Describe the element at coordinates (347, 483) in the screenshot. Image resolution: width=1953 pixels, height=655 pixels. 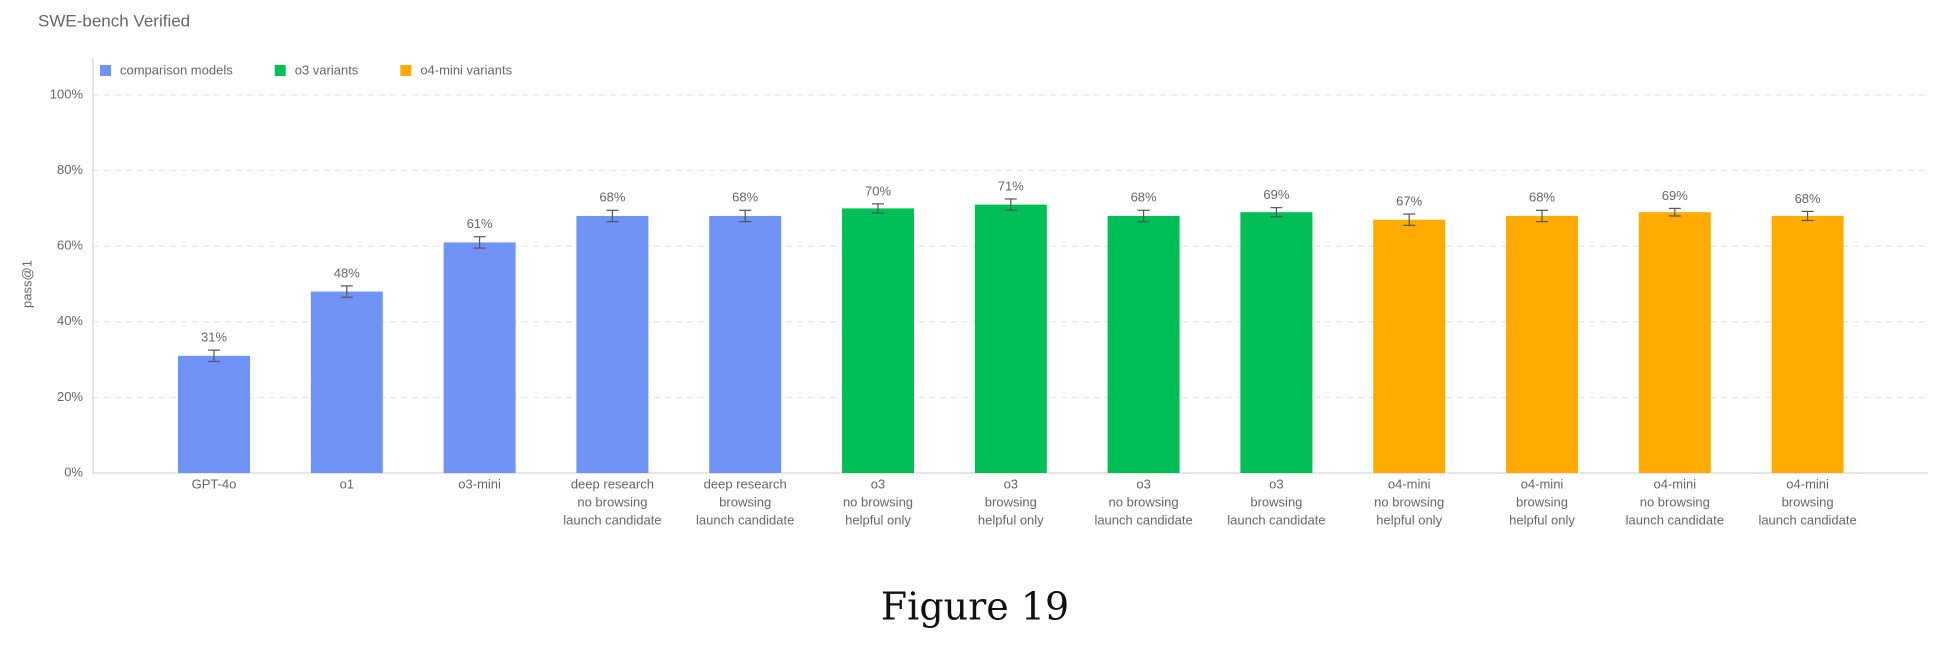
I see `x-tick-label: o1` at that location.